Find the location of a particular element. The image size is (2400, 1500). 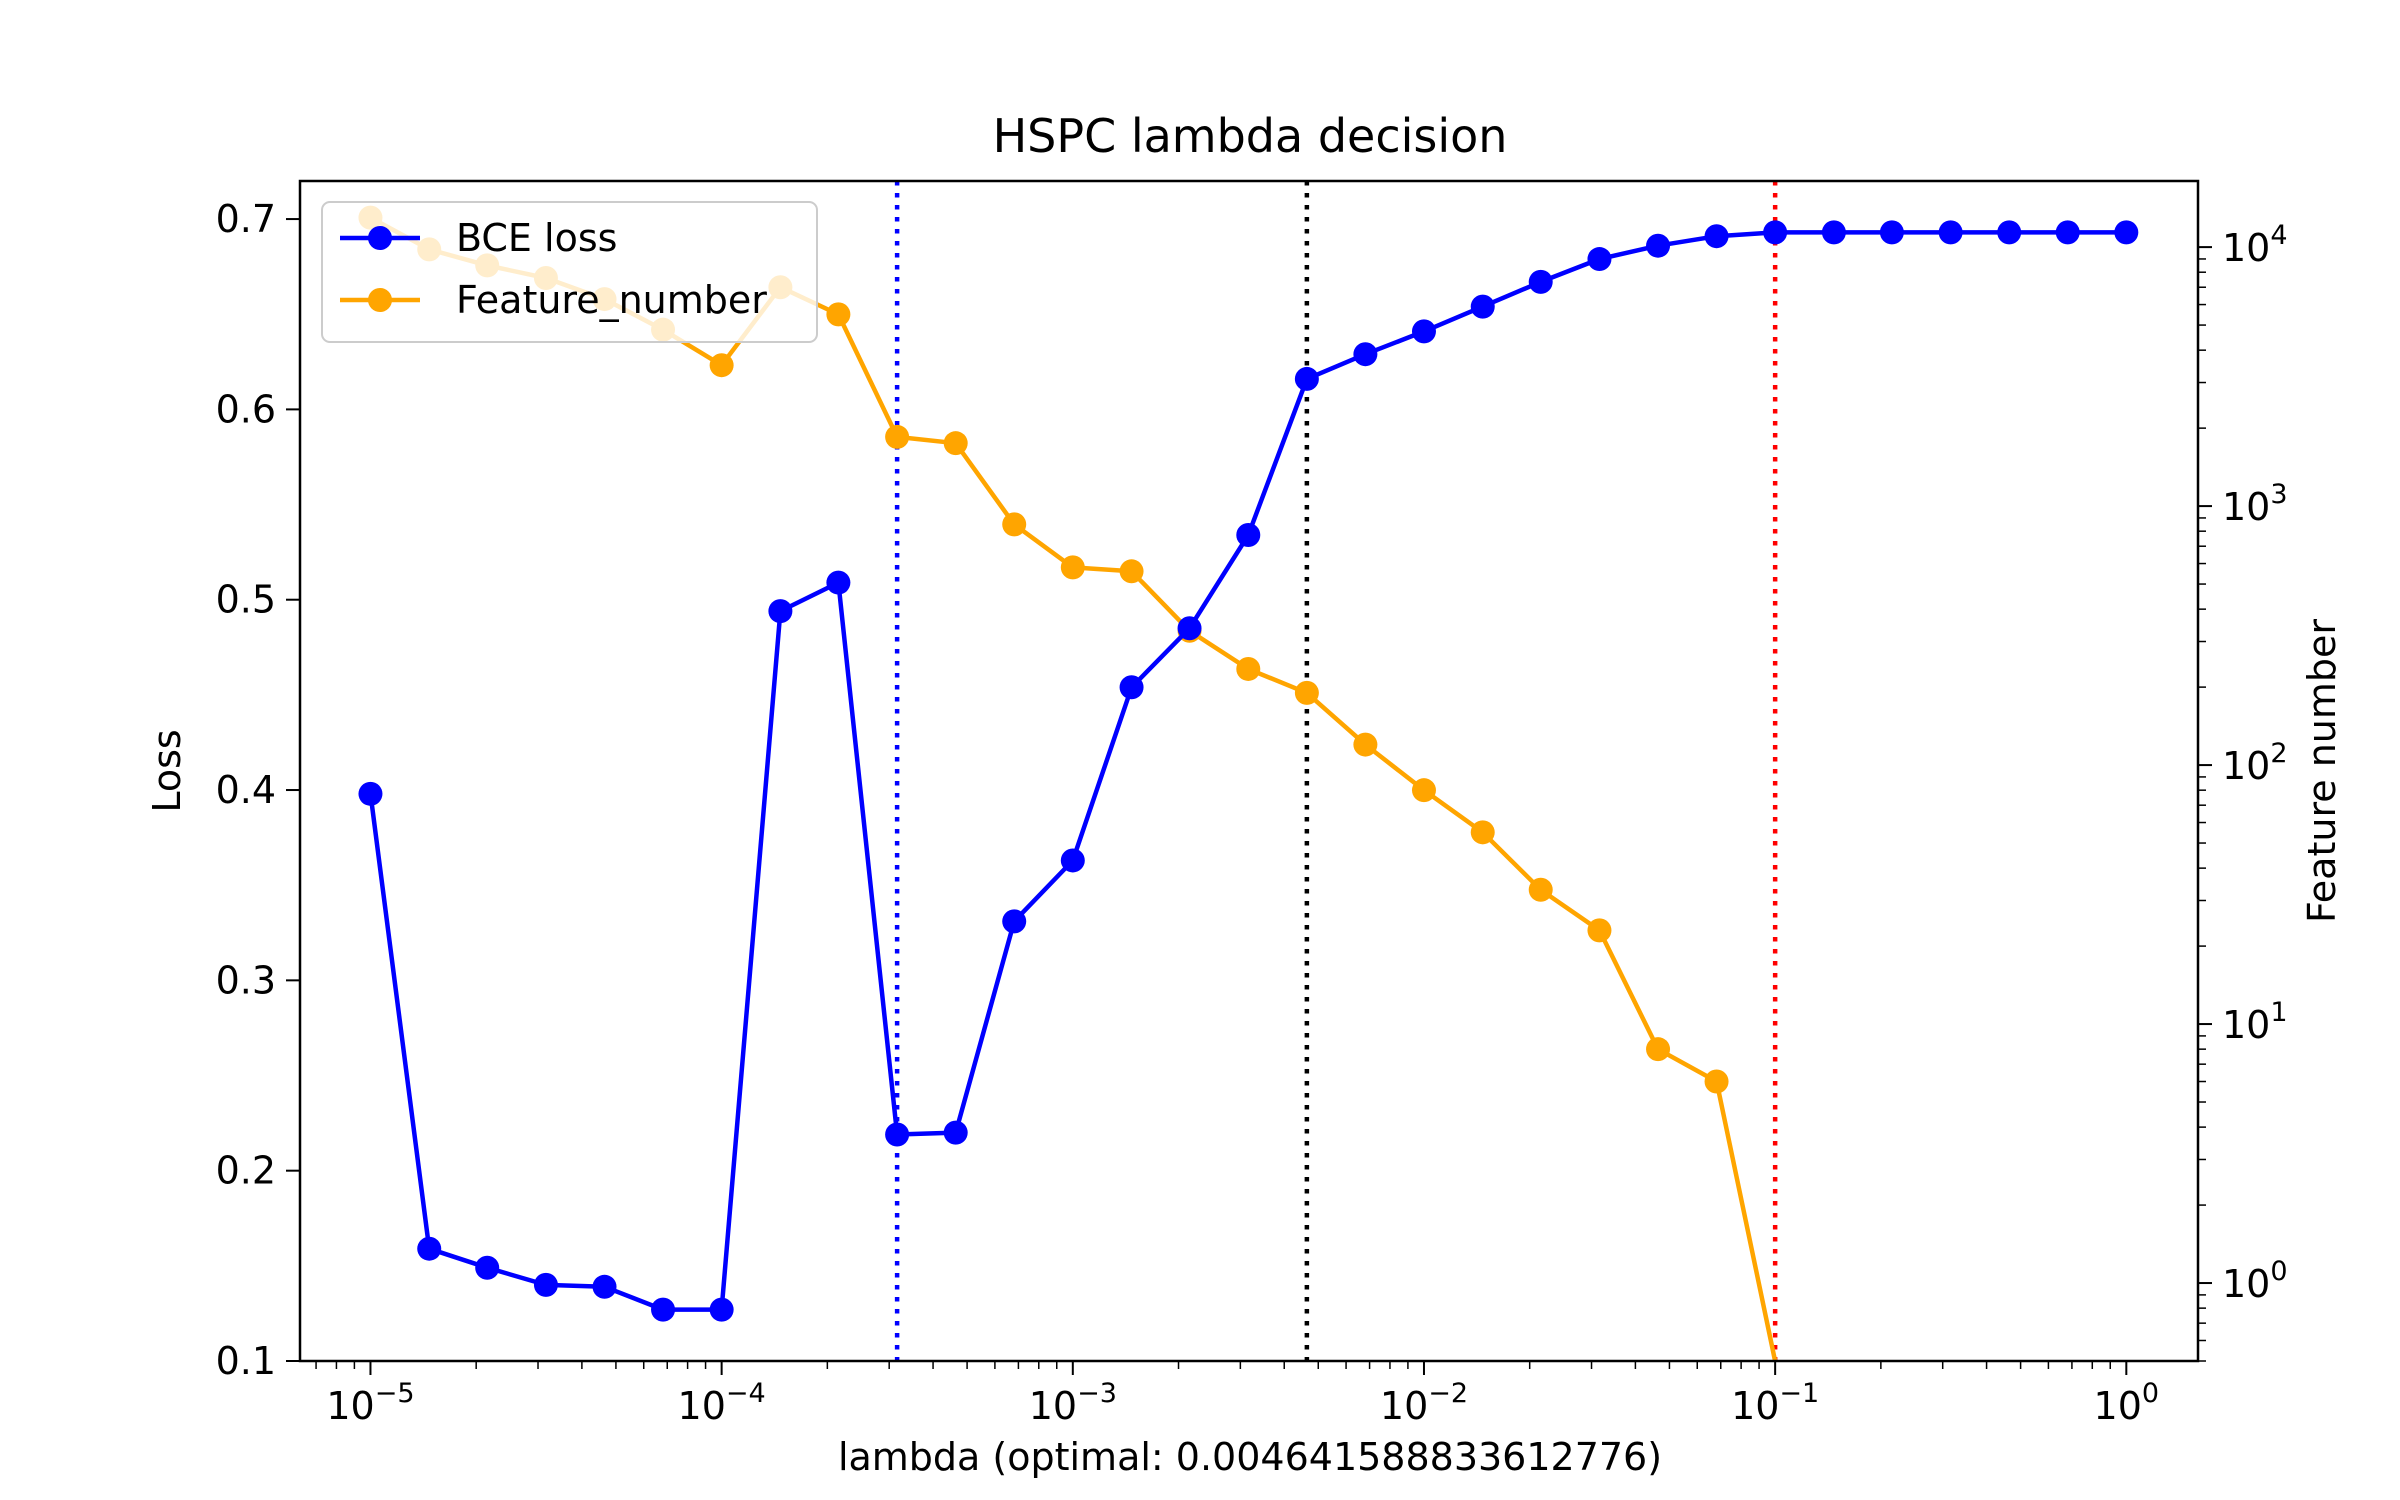

x-tick-label: 10⁻⁵ is located at coordinates (370, 1403).